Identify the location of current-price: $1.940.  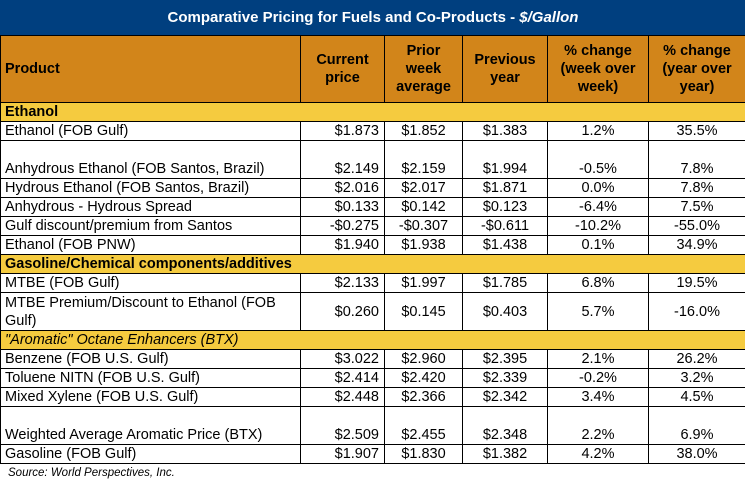
(342, 245).